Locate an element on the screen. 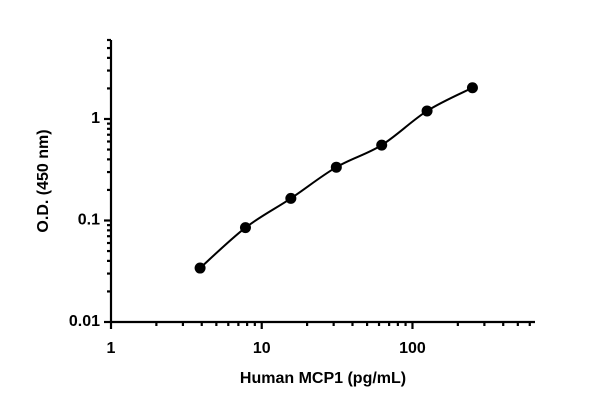 This screenshot has width=600, height=409. x-tick-label: 1 is located at coordinates (111, 348).